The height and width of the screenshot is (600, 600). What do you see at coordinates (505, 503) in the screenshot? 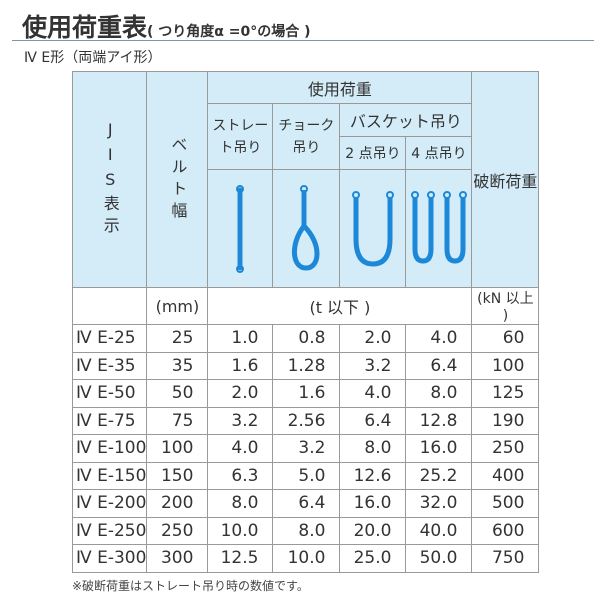
I see `value-cell: 500` at bounding box center [505, 503].